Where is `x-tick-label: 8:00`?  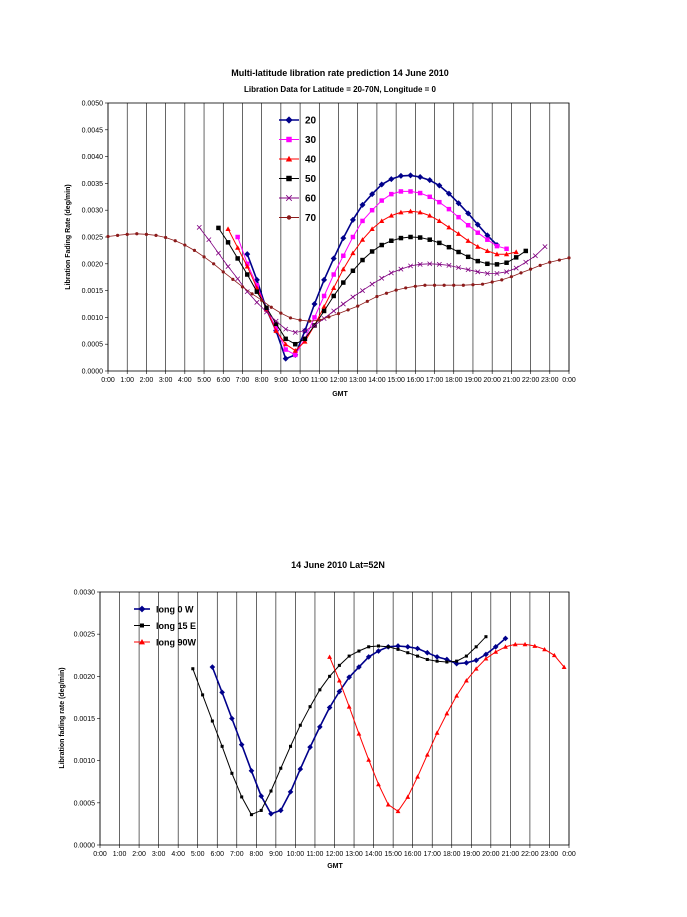 x-tick-label: 8:00 is located at coordinates (262, 380).